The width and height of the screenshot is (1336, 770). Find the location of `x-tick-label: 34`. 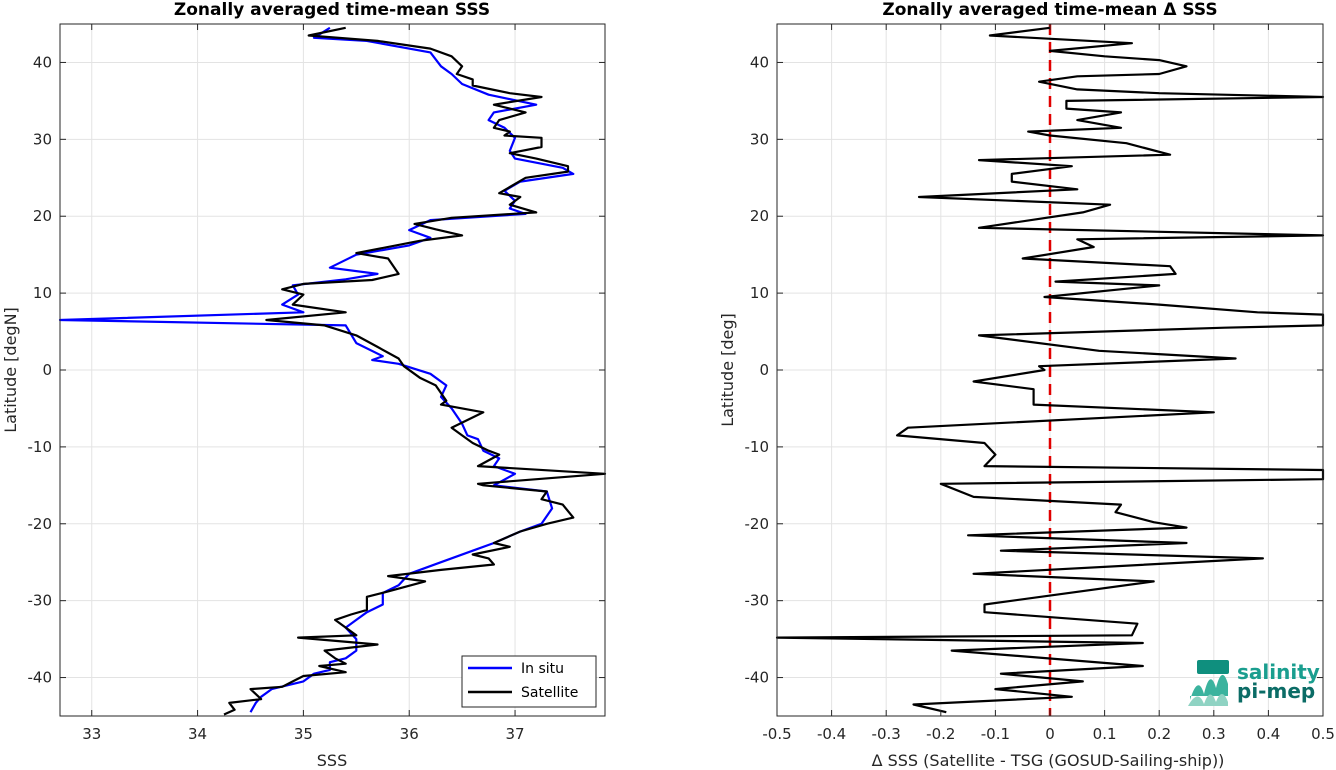

x-tick-label: 34 is located at coordinates (197, 734).